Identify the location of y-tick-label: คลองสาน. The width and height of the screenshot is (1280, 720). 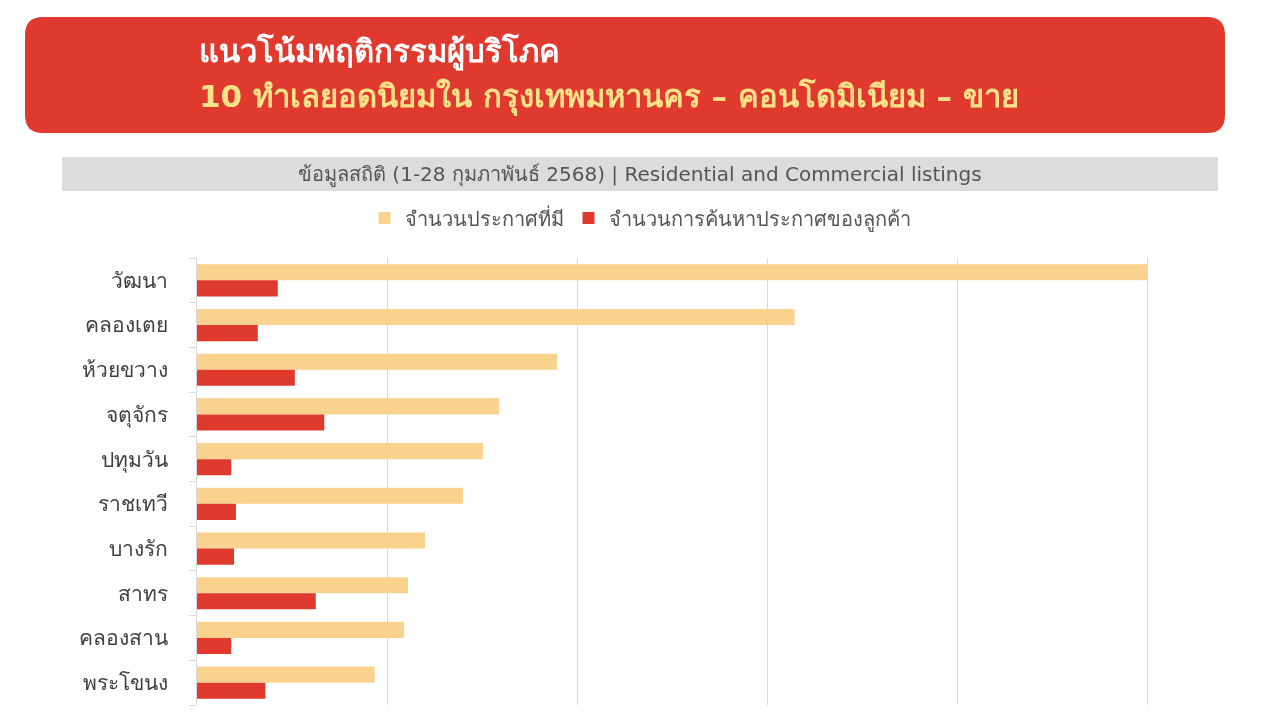
(123, 638).